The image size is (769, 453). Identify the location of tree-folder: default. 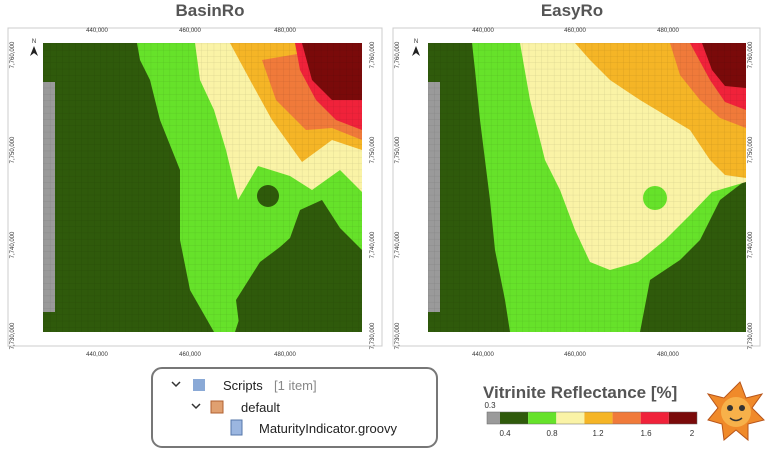
(260, 407).